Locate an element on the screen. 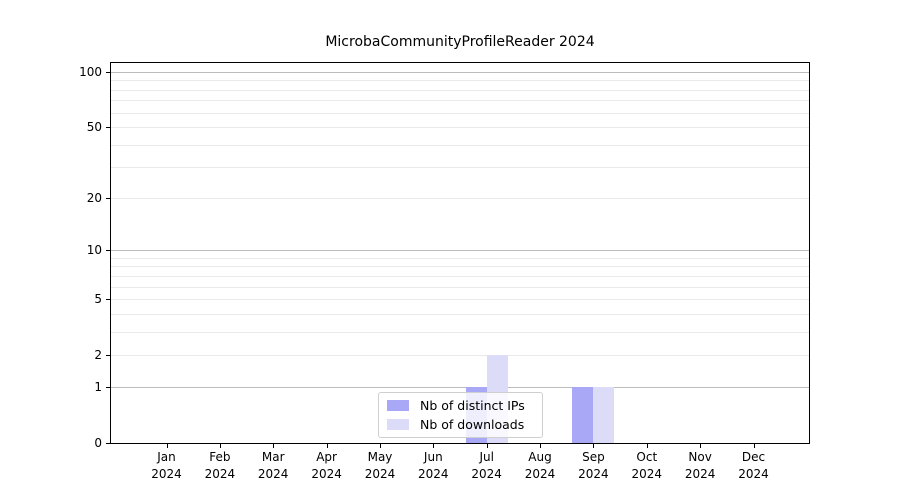 The image size is (900, 500). x-tick-label: Sep 2024 is located at coordinates (593, 465).